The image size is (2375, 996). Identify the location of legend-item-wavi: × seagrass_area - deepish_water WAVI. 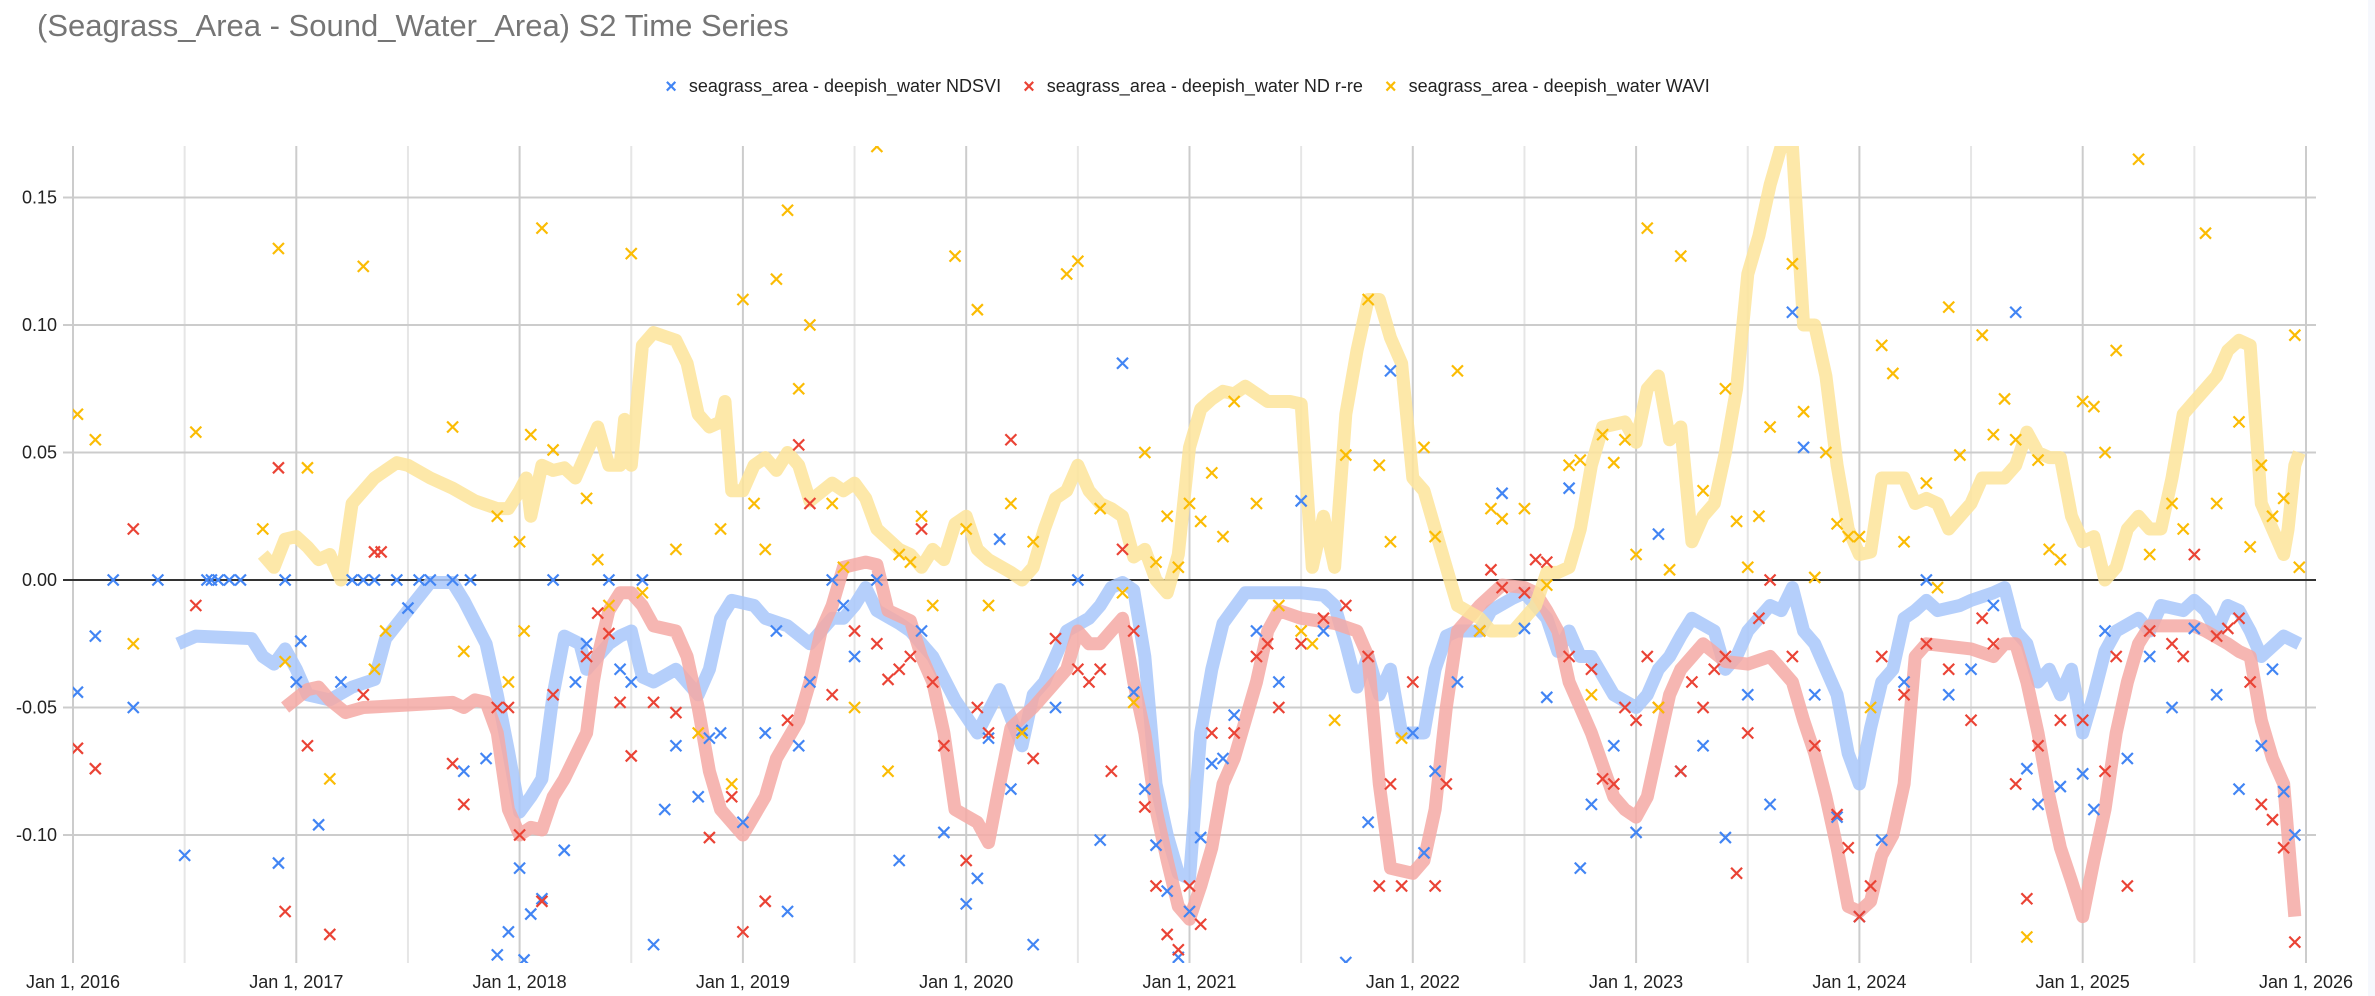
(1547, 86).